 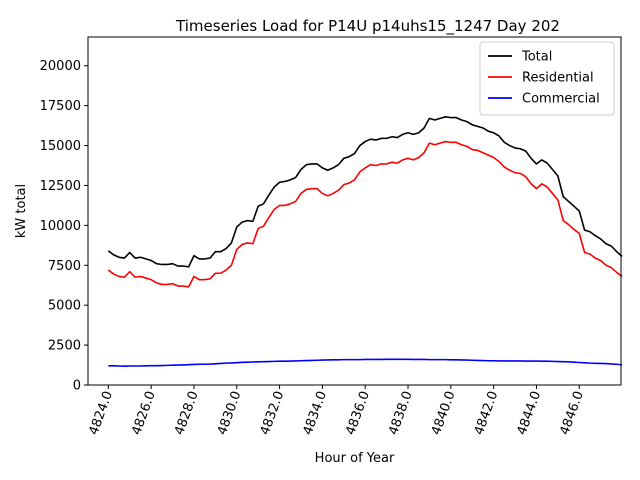 I want to click on series-line-commercial, so click(x=365, y=362).